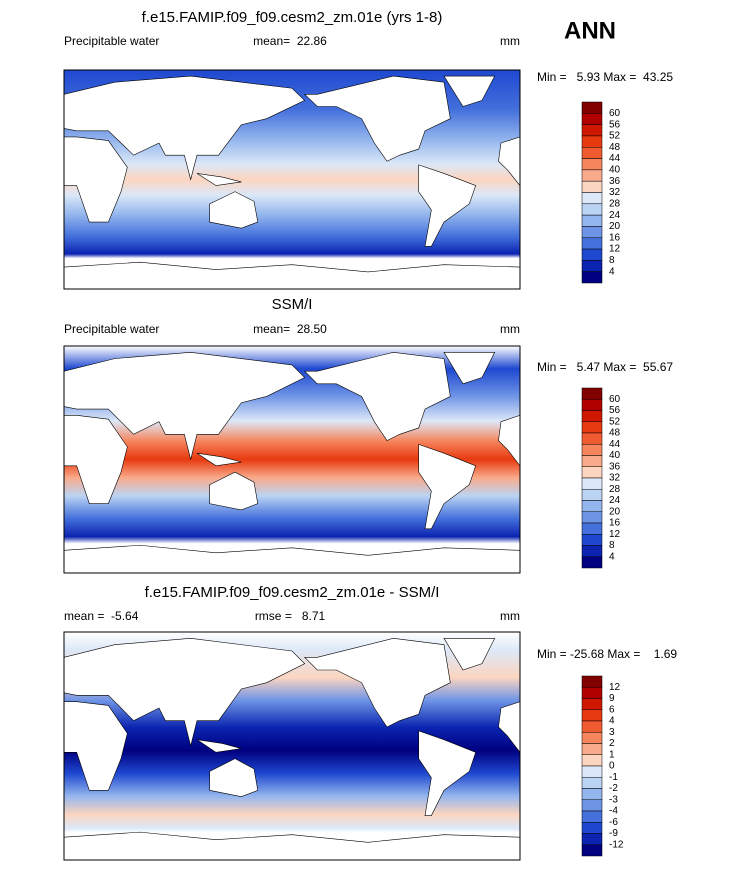 This screenshot has height=871, width=733. I want to click on colorbar-label: 12, so click(615, 687).